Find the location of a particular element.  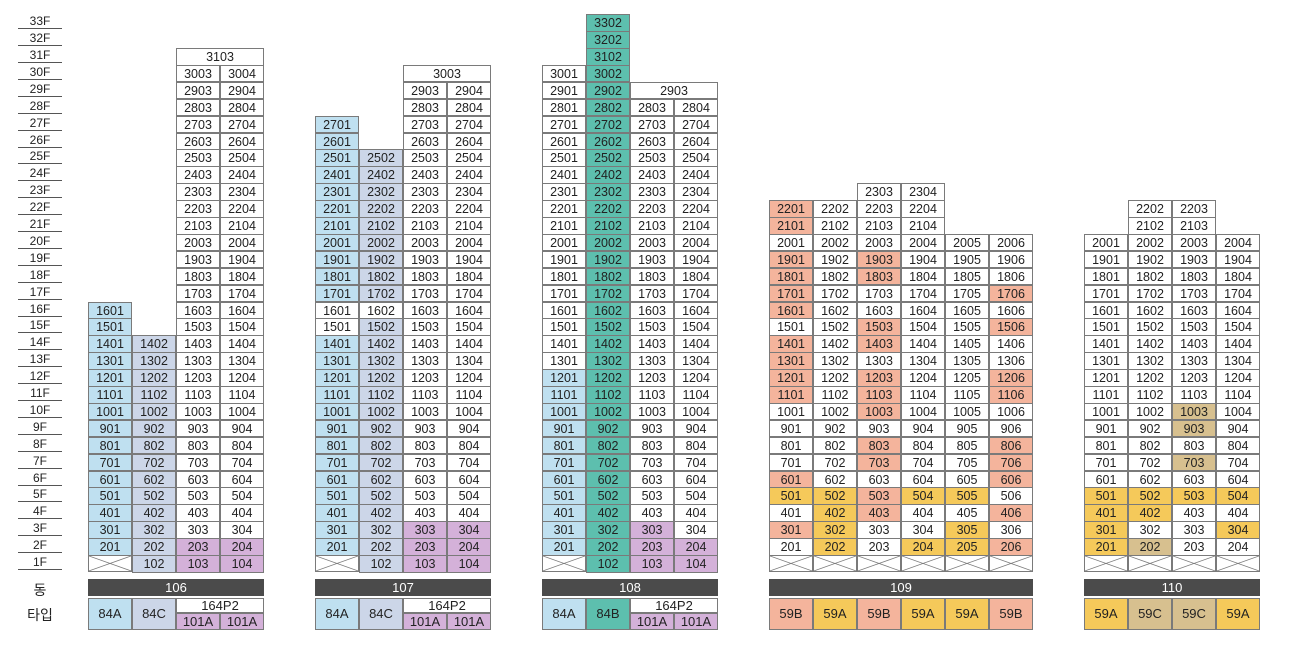

unit-cell: 704 is located at coordinates (1238, 462).